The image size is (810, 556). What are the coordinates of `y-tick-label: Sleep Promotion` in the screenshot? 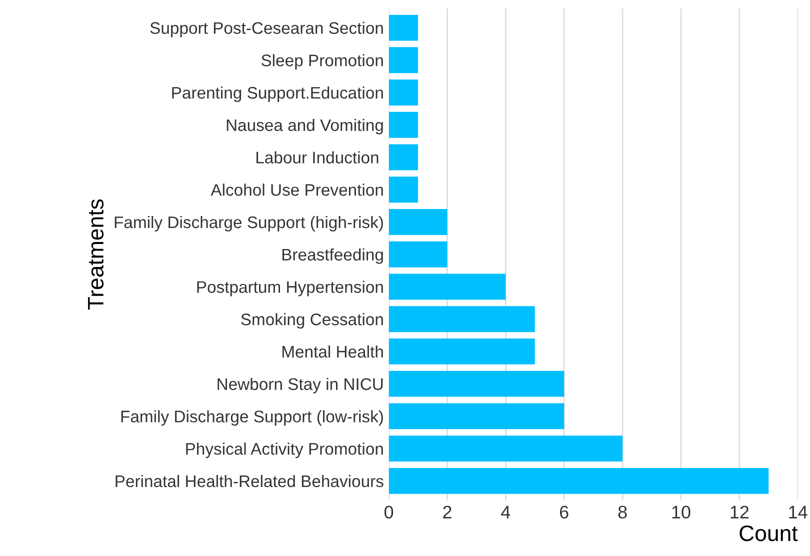 It's located at (322, 62).